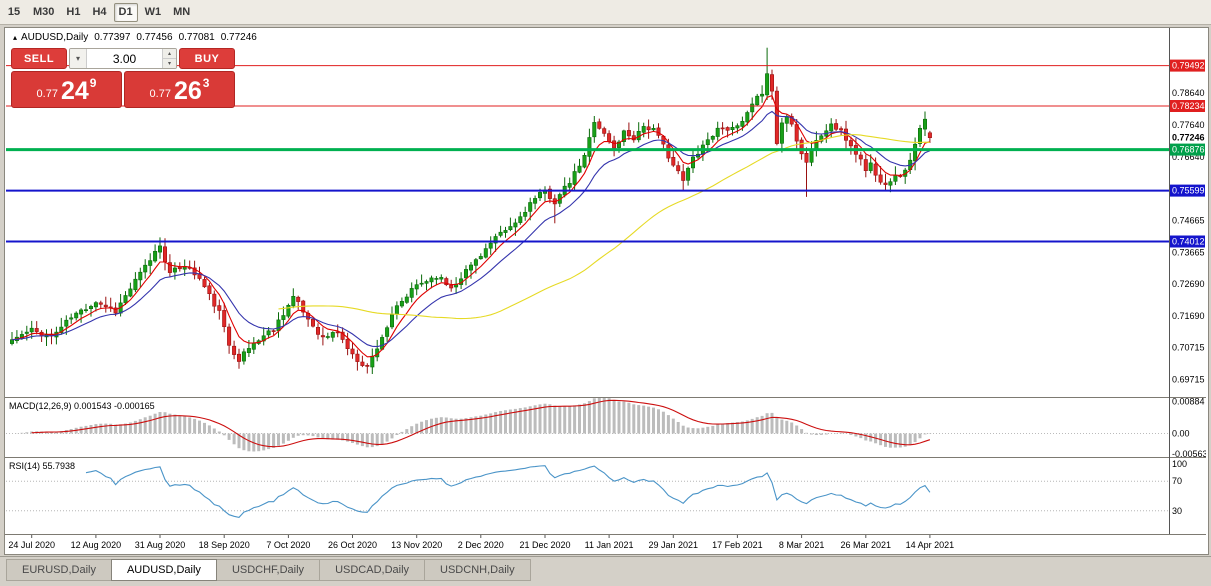 The height and width of the screenshot is (586, 1211). I want to click on timeframe-toolbar: 15 M30 H1 H4 D1 W1 MN, so click(605, 12).